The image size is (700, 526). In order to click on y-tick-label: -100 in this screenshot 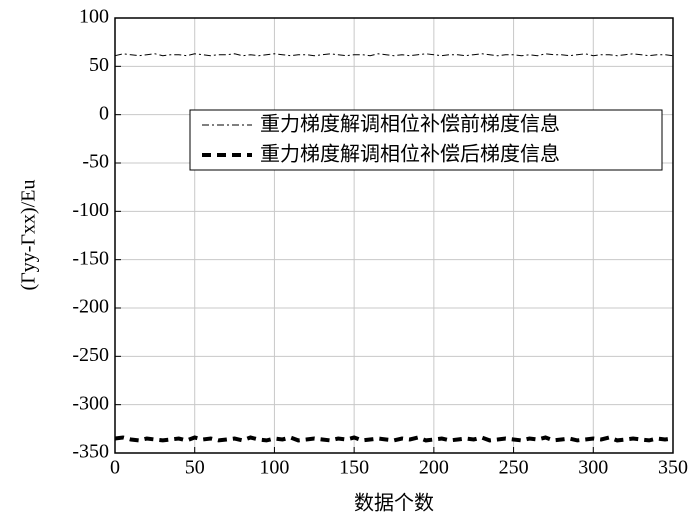, I will do `click(90, 210)`.